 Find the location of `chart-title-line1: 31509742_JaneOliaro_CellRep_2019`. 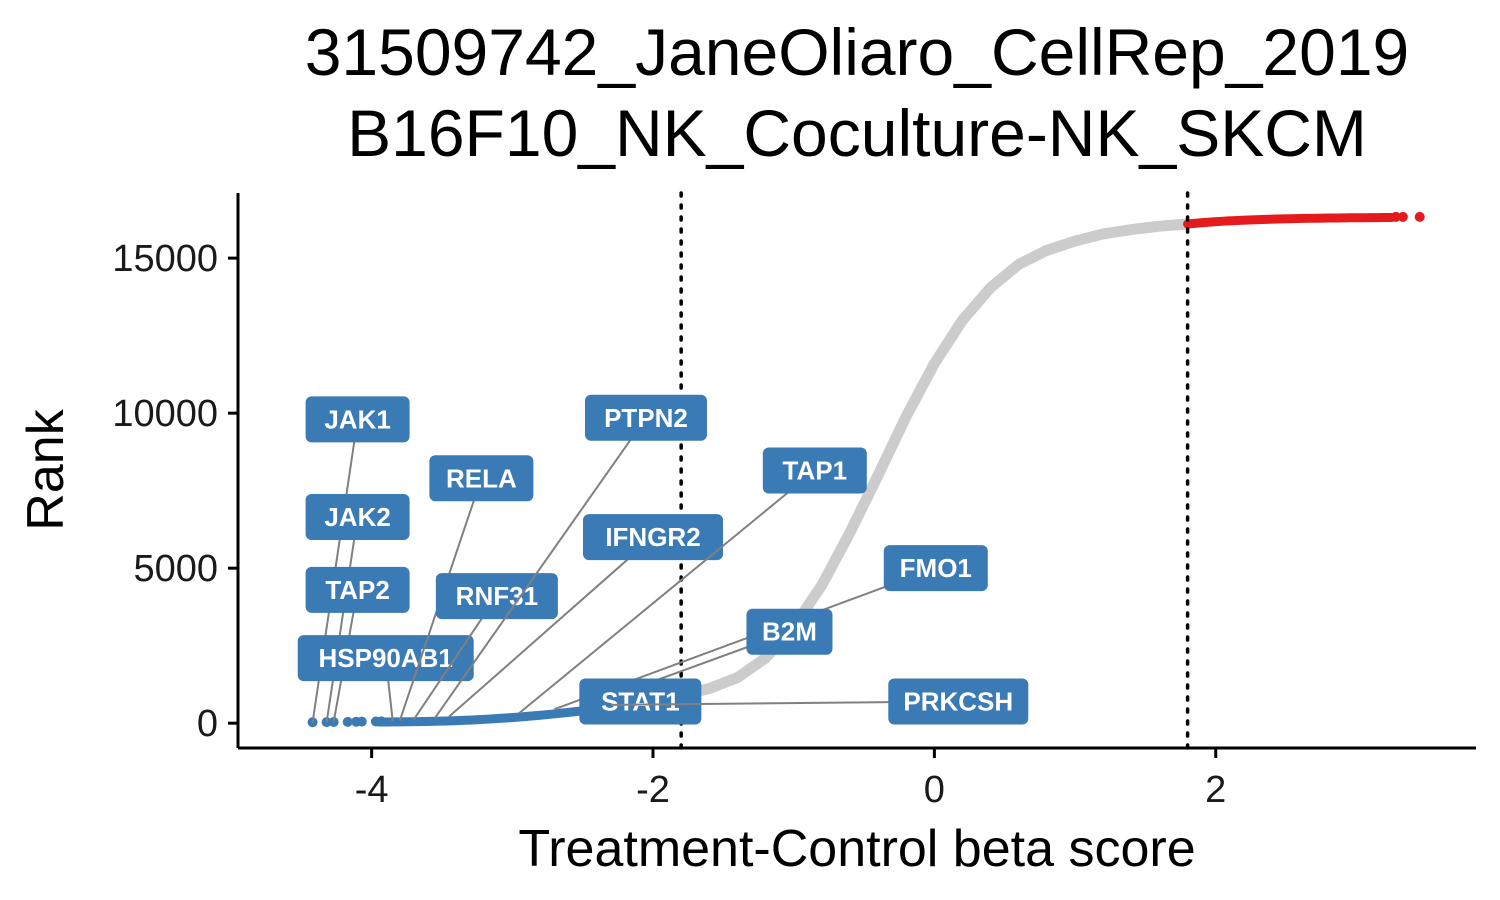

chart-title-line1: 31509742_JaneOliaro_CellRep_2019 is located at coordinates (857, 52).